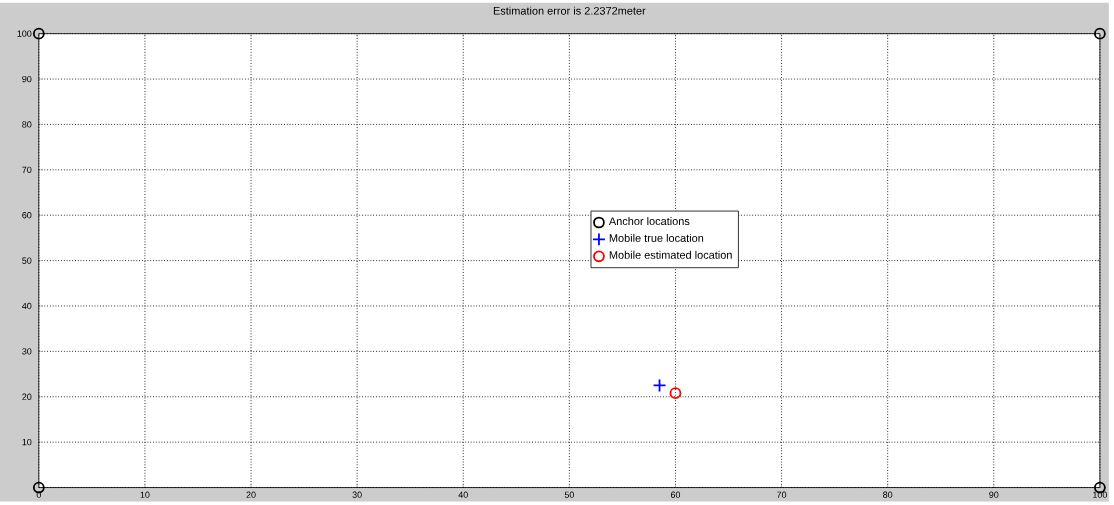  What do you see at coordinates (27, 170) in the screenshot?
I see `y-tick-label: 70` at bounding box center [27, 170].